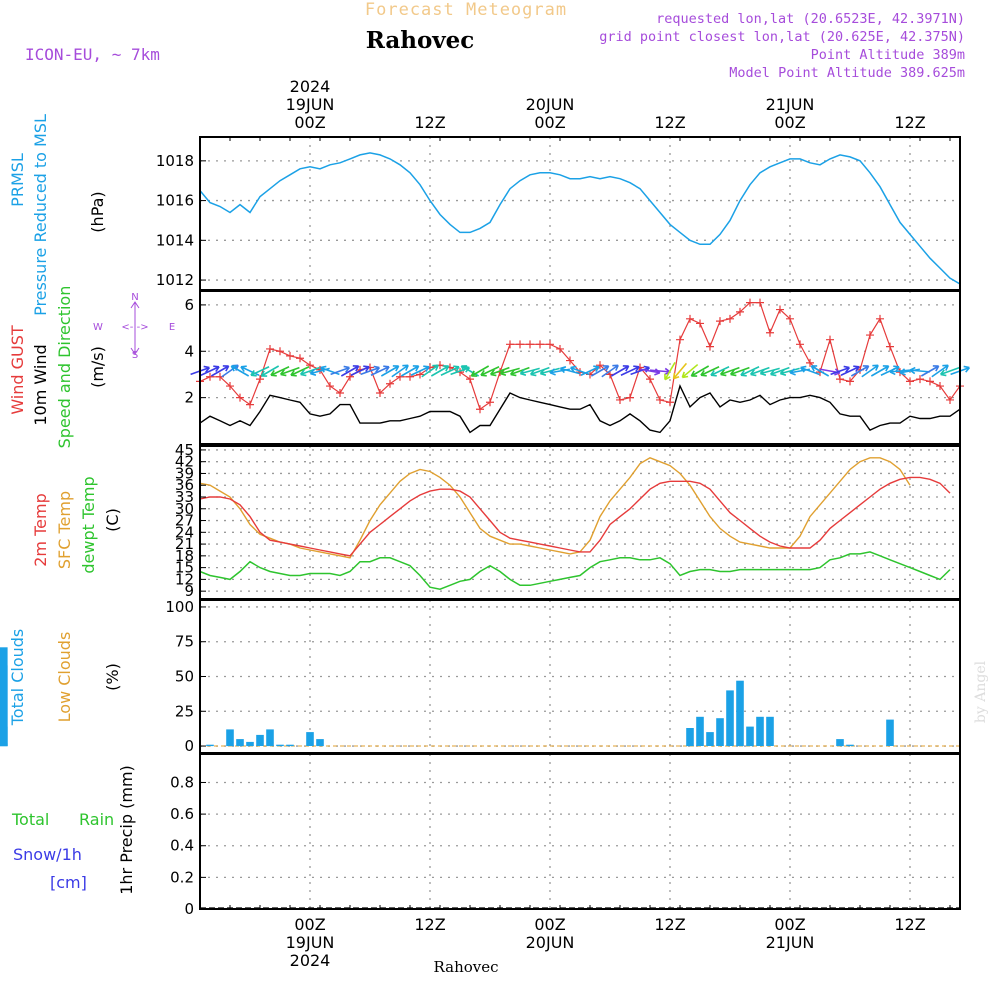  I want to click on cloud-unit: (%), so click(112, 677).